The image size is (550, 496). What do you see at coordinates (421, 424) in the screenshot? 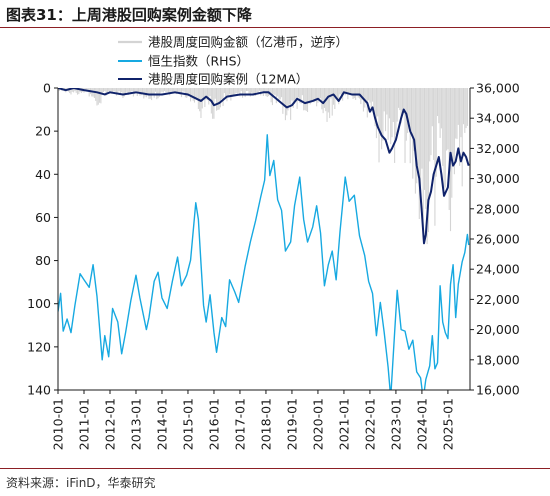
I see `x-tick-label: 2024-01` at bounding box center [421, 424].